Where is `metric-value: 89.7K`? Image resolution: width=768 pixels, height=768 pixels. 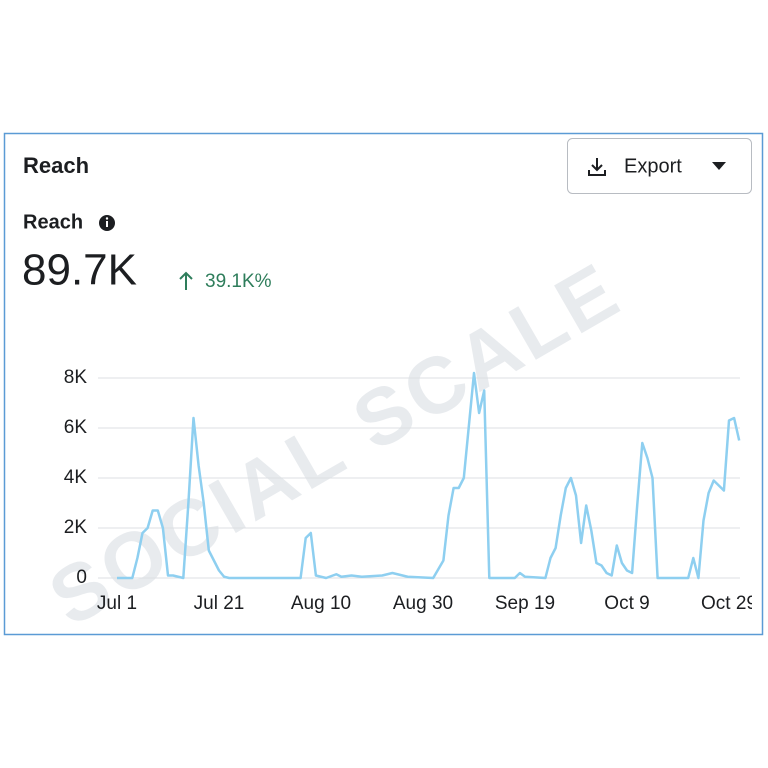 metric-value: 89.7K is located at coordinates (79, 270).